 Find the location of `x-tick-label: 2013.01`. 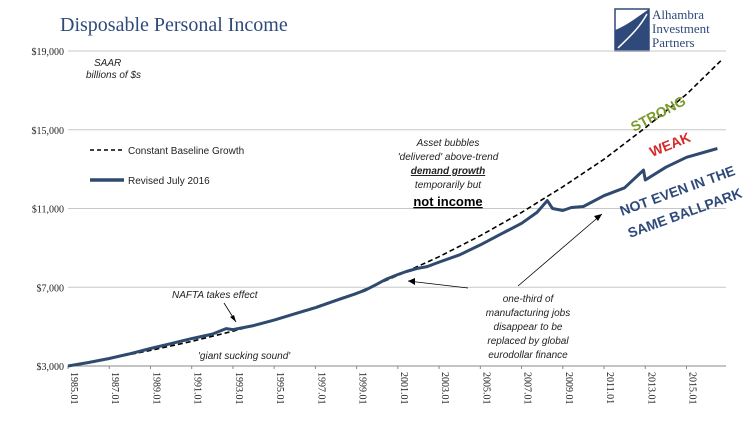

x-tick-label: 2013.01 is located at coordinates (650, 388).